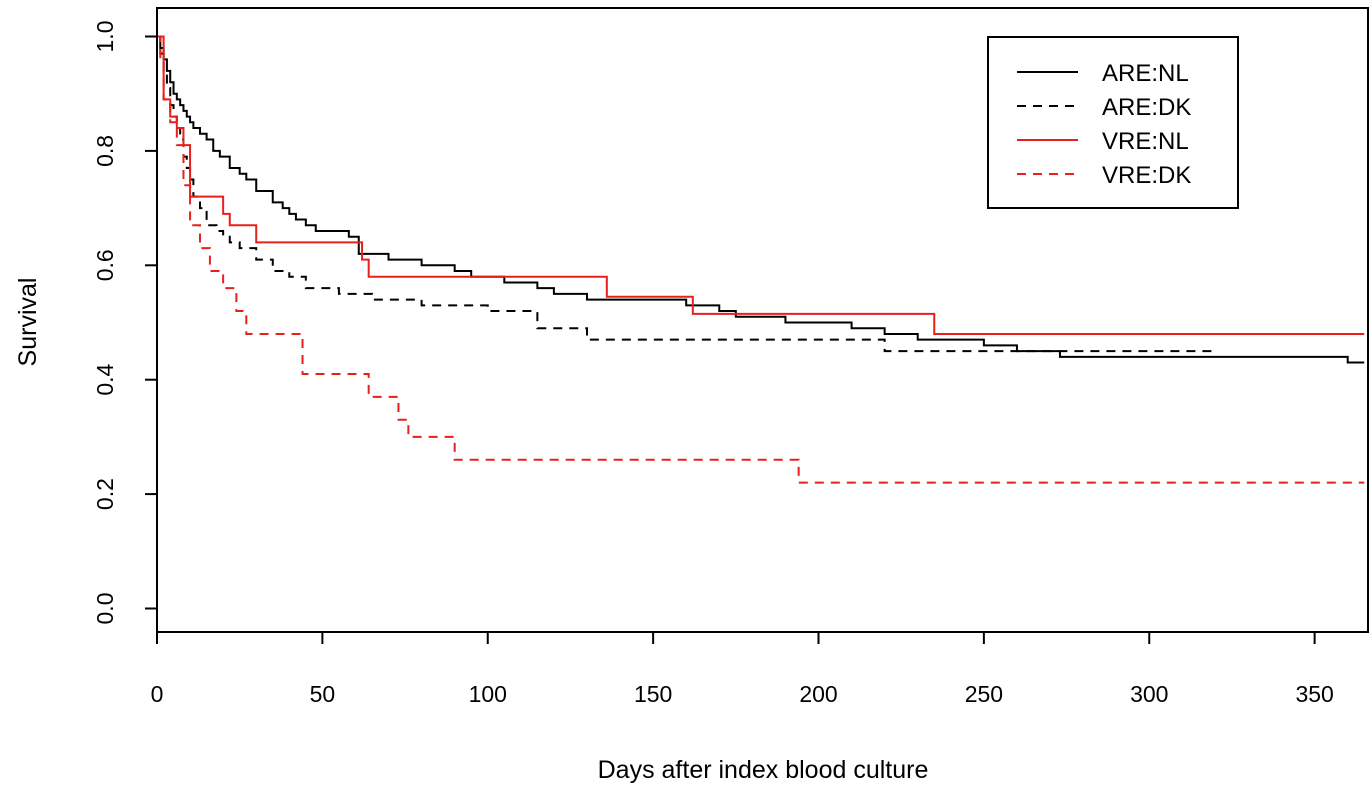  What do you see at coordinates (323, 694) in the screenshot?
I see `x-tick-label: 50` at bounding box center [323, 694].